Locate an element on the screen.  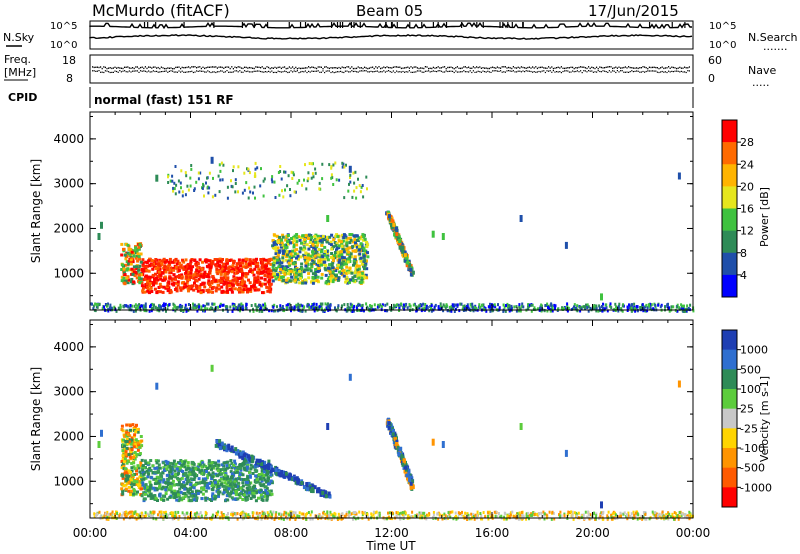
nave-tick-bottom: 0 is located at coordinates (711, 78).